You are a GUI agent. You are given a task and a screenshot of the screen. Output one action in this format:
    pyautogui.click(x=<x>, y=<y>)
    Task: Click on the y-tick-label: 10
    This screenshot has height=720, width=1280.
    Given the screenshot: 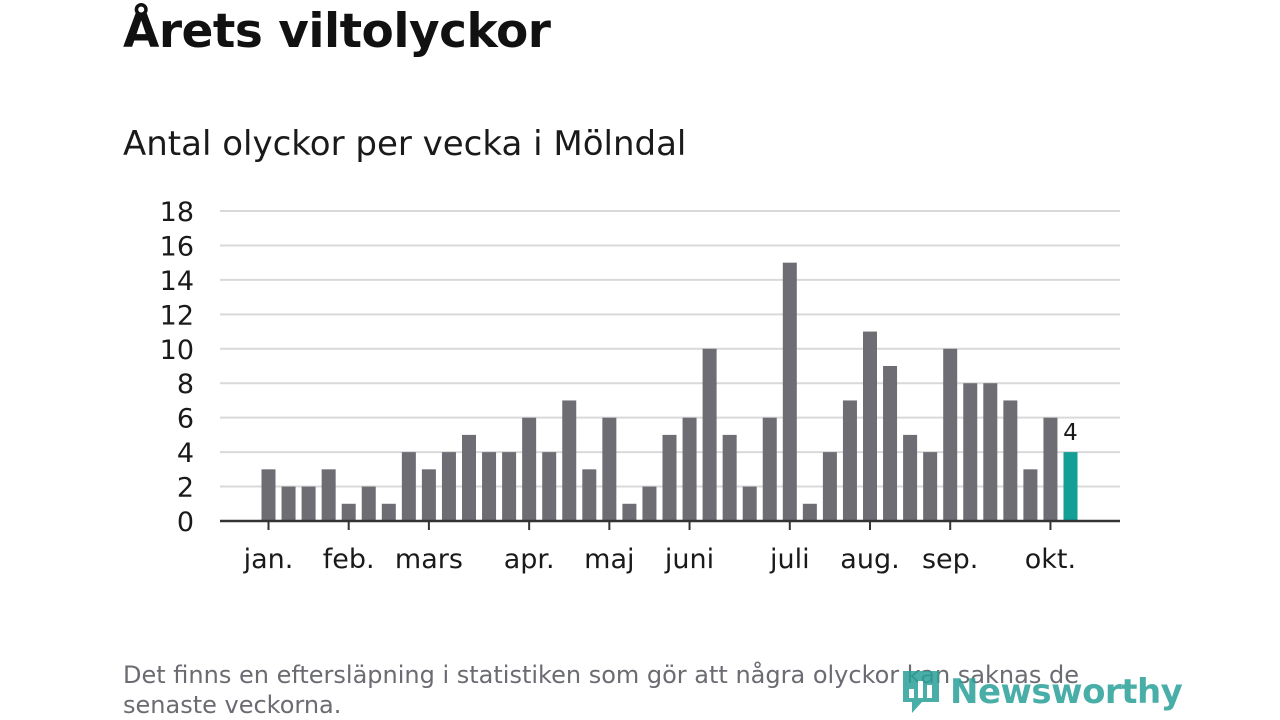 What is the action you would take?
    pyautogui.click(x=177, y=350)
    